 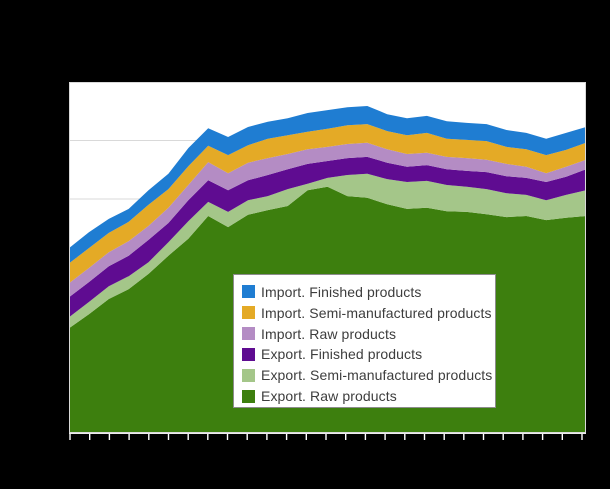 I want to click on legend-item-label: Export. Finished products, so click(x=342, y=354).